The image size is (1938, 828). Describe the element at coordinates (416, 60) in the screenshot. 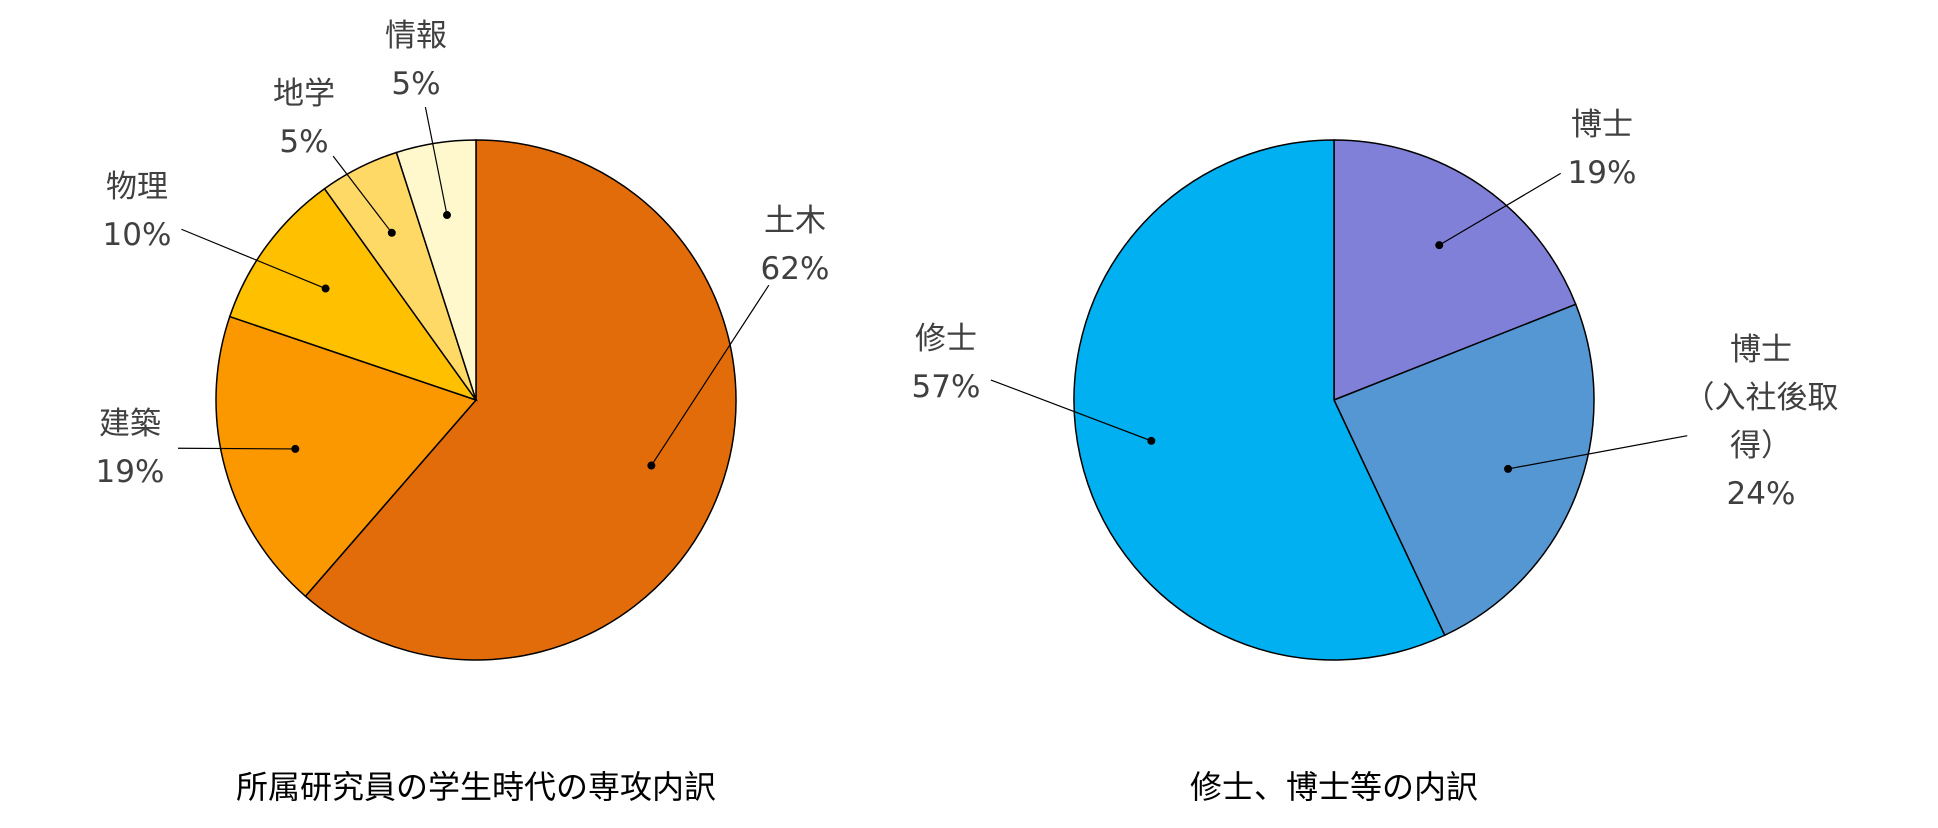

I see `slice-label: 情報 5%` at that location.